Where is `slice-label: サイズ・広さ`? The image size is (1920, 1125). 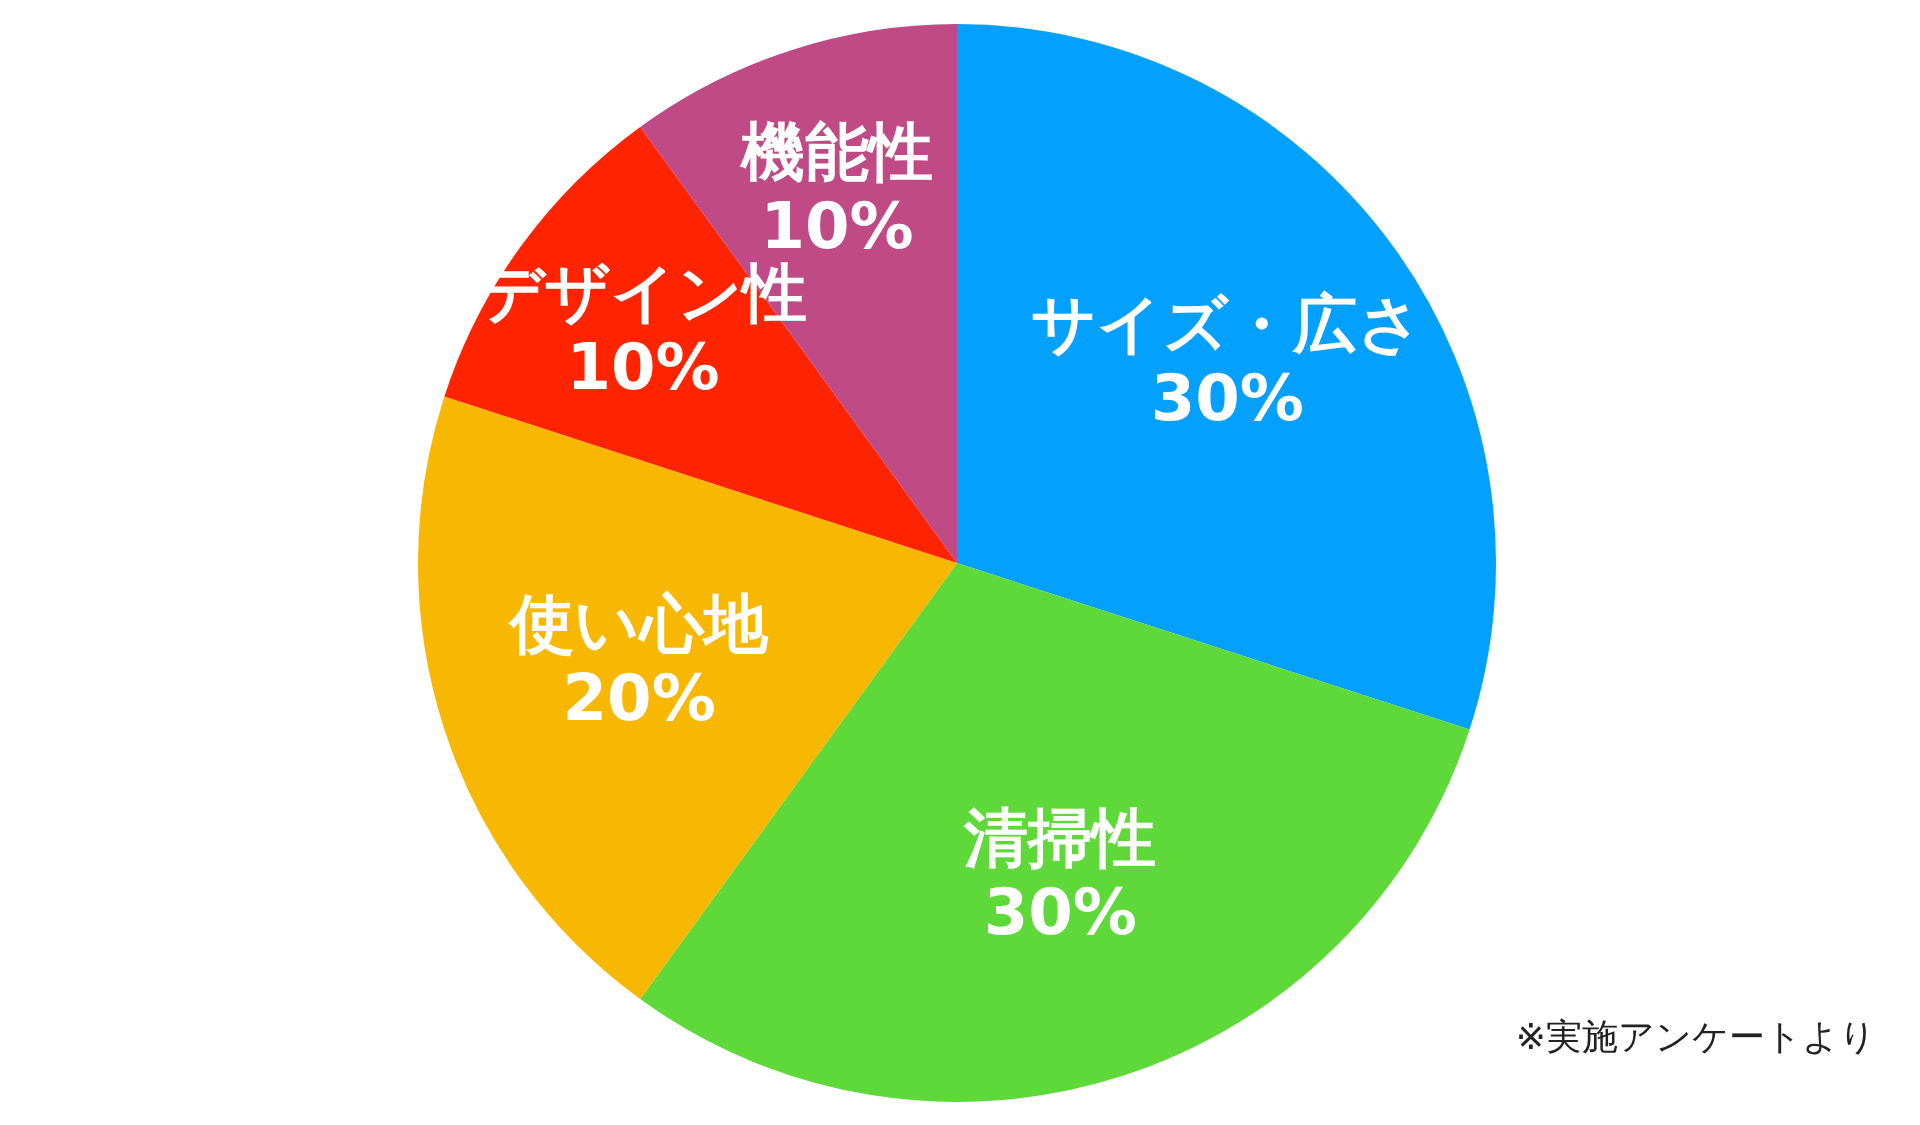 slice-label: サイズ・広さ is located at coordinates (1227, 324).